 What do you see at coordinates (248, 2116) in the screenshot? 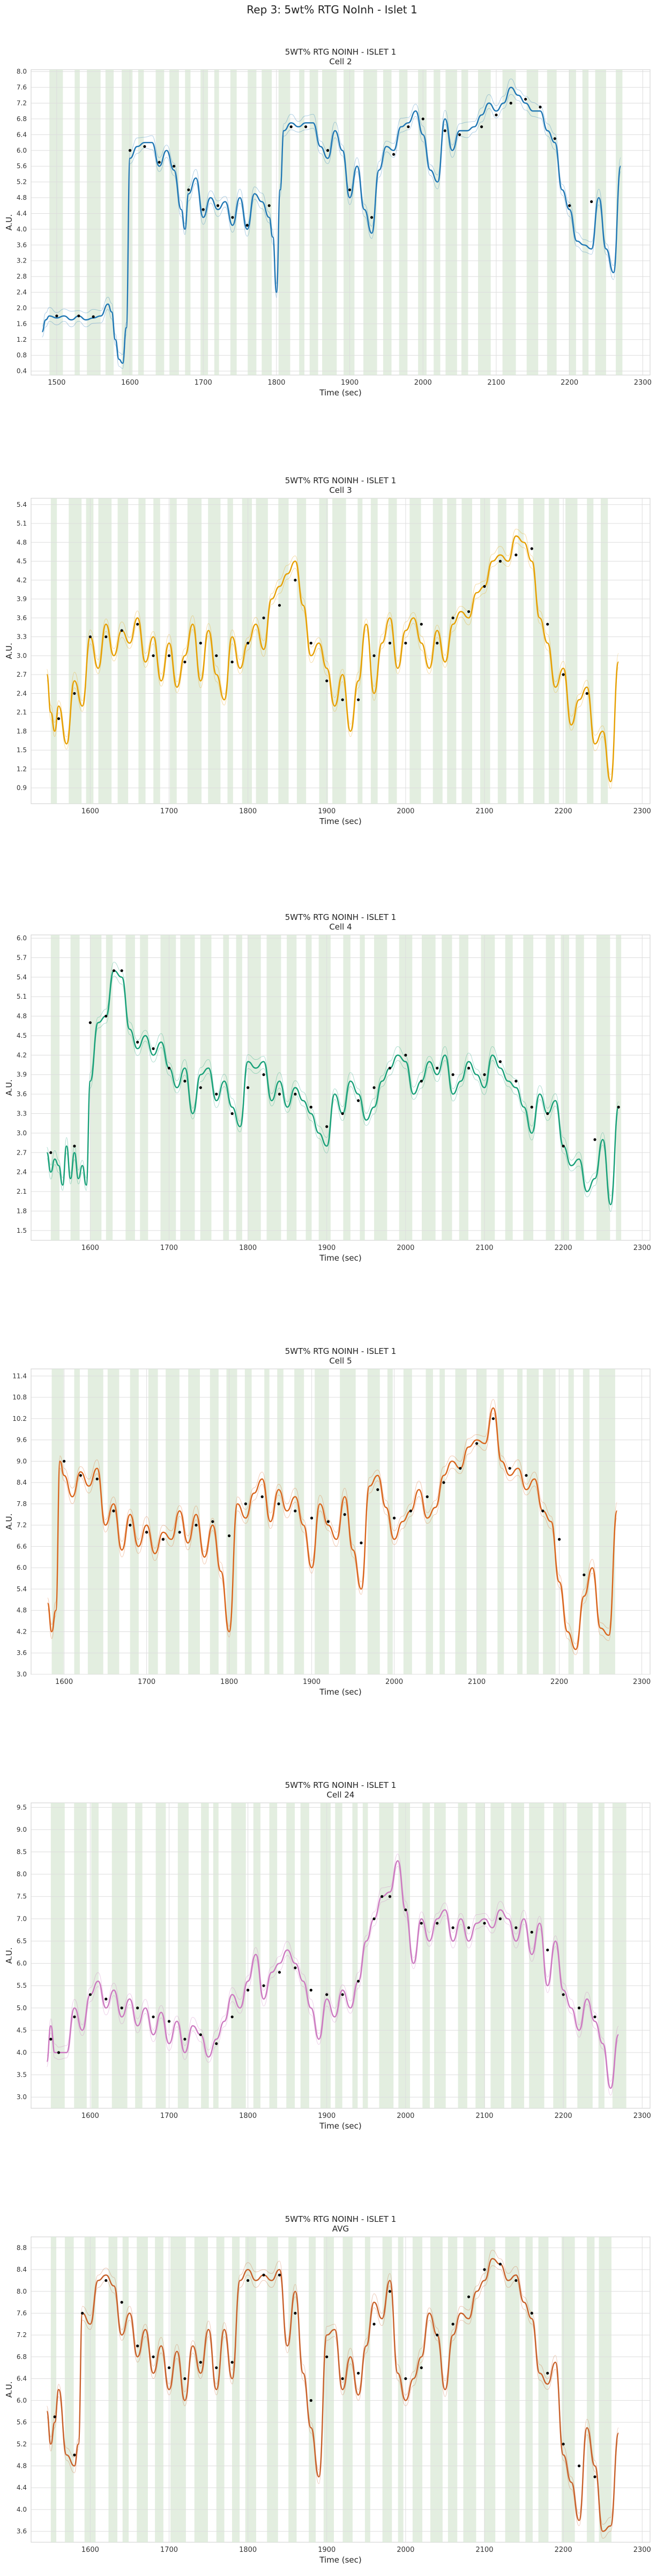
I see `x-tick-label: 1800` at bounding box center [248, 2116].